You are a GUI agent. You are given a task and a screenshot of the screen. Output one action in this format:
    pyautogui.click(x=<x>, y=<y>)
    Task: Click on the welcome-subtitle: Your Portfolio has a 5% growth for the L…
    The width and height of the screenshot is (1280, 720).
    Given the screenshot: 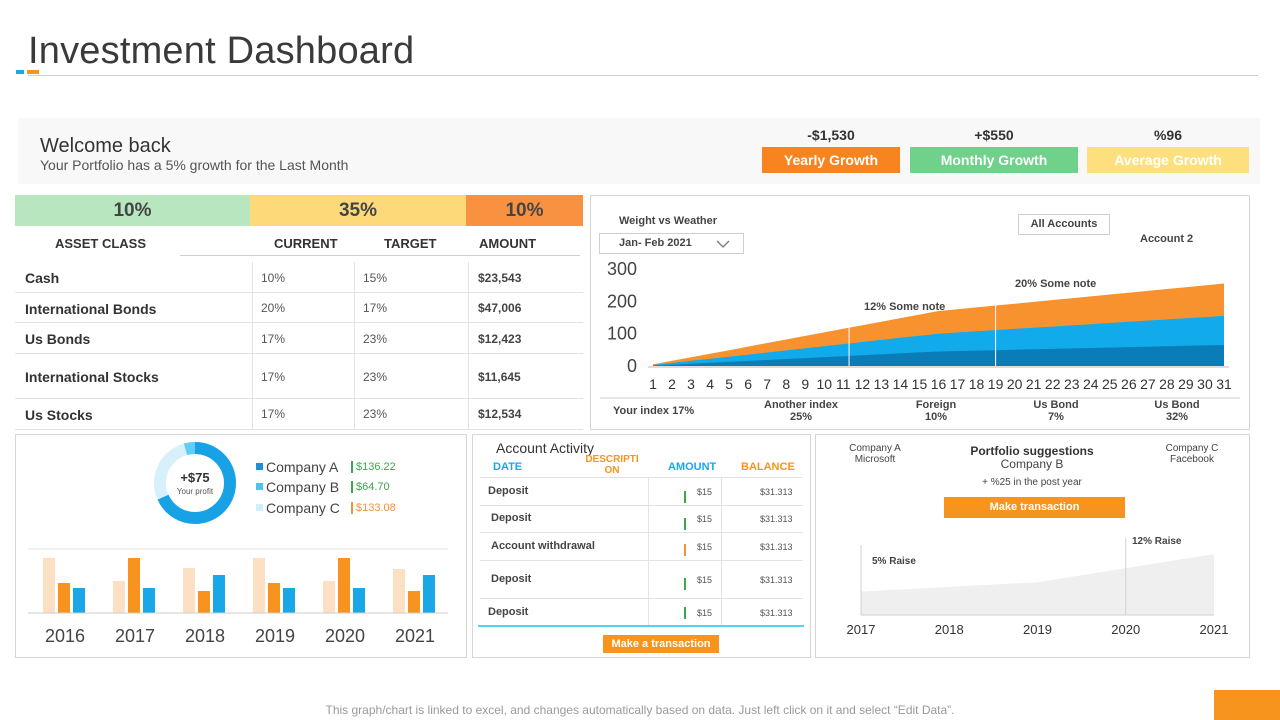 What is the action you would take?
    pyautogui.click(x=194, y=165)
    